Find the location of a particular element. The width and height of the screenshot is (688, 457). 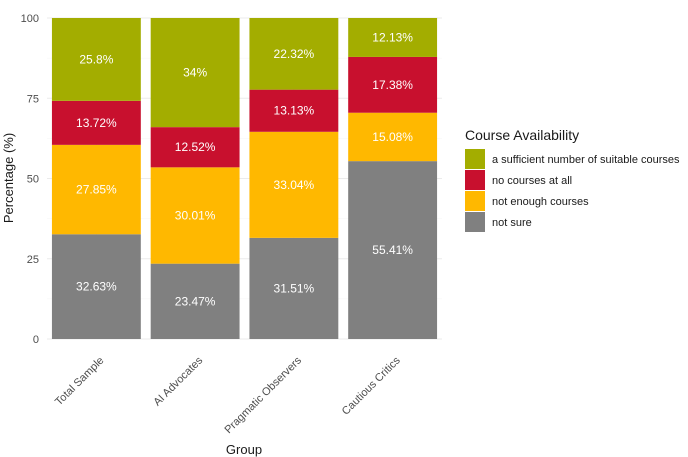

y-tick-label-100: 100 is located at coordinates (30, 19).